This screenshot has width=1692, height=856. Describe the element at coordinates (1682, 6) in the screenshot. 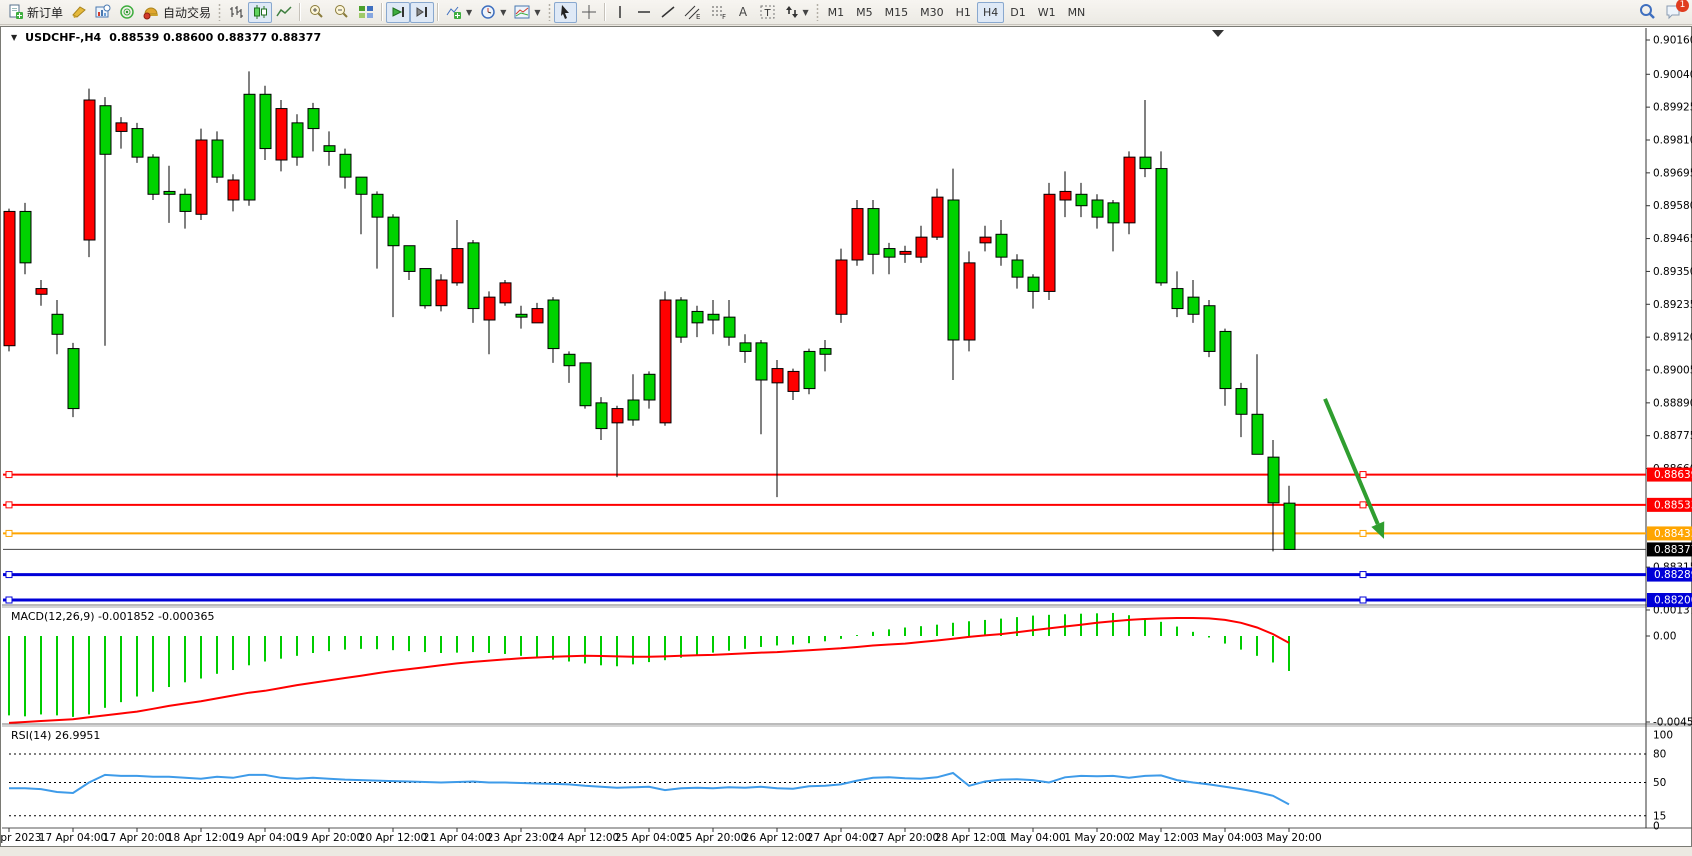

I see `notification-badge: 1` at that location.